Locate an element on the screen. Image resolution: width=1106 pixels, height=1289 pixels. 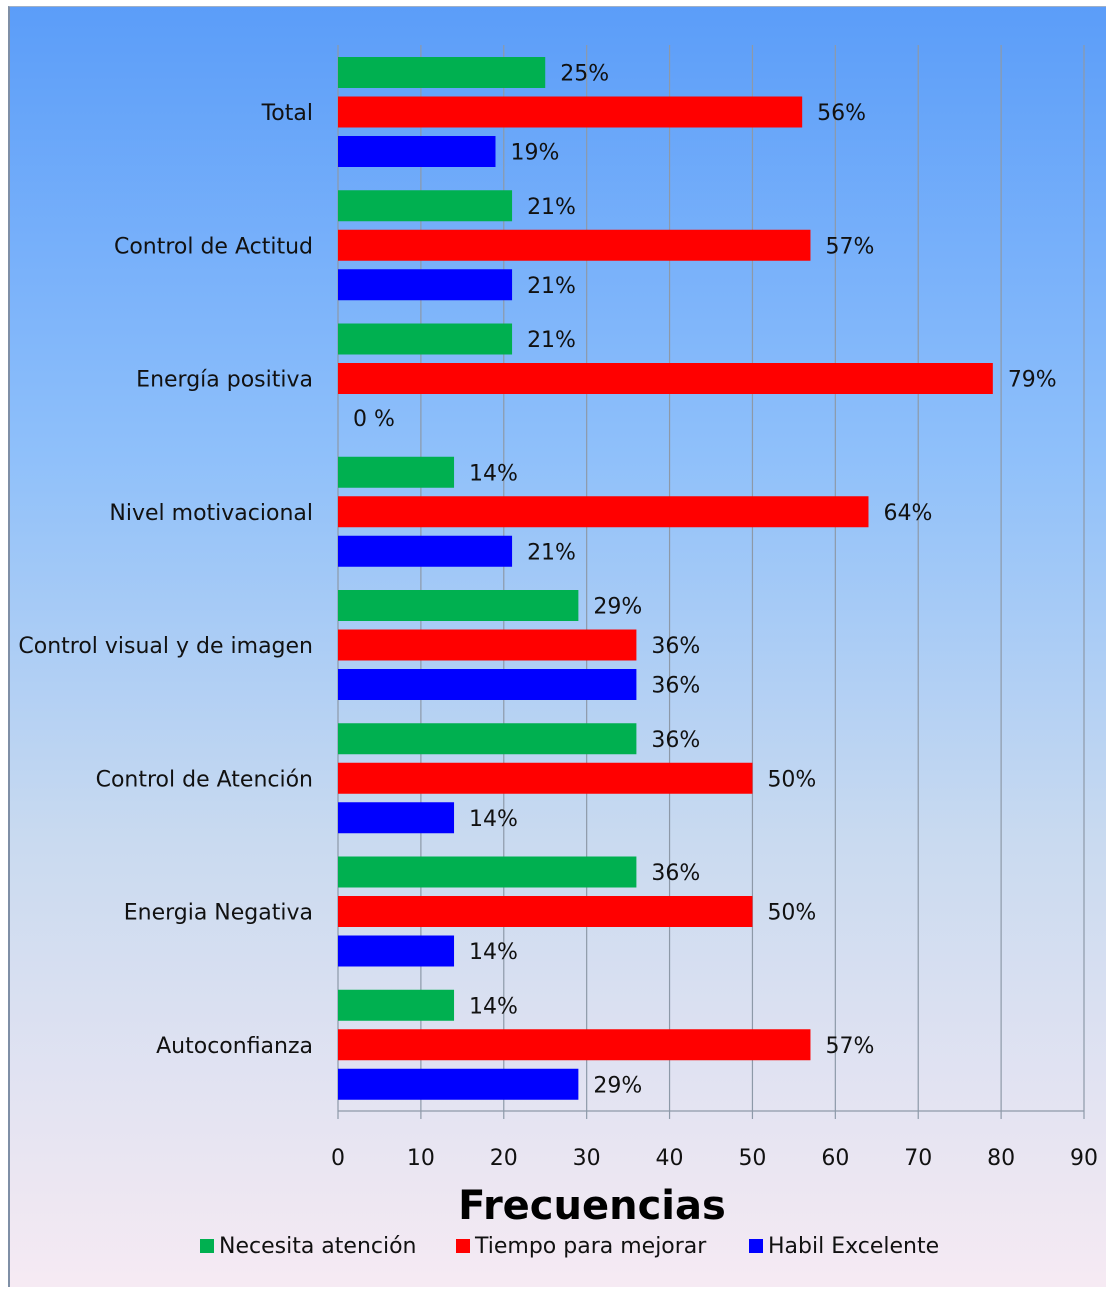
x-tick-label: 0 is located at coordinates (338, 1158).